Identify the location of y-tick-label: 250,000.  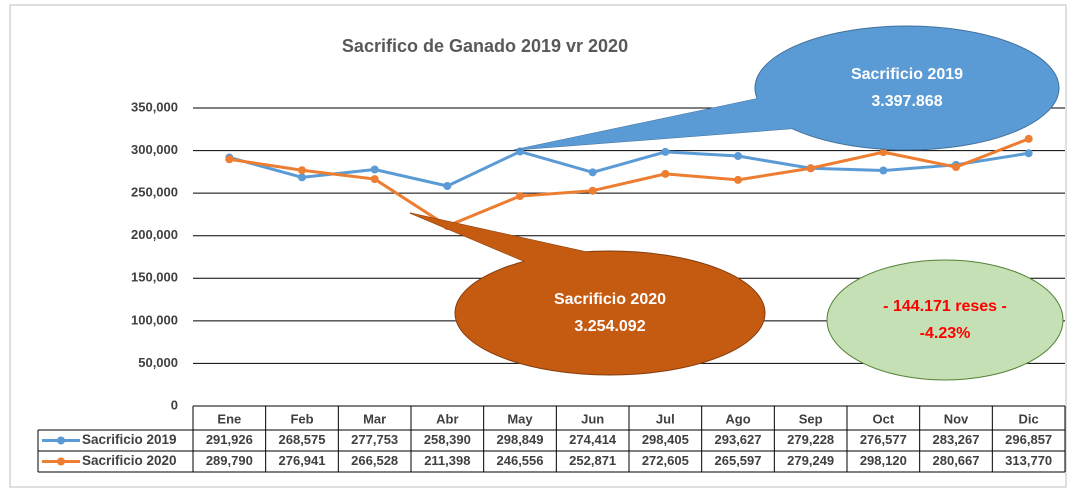
(154, 192).